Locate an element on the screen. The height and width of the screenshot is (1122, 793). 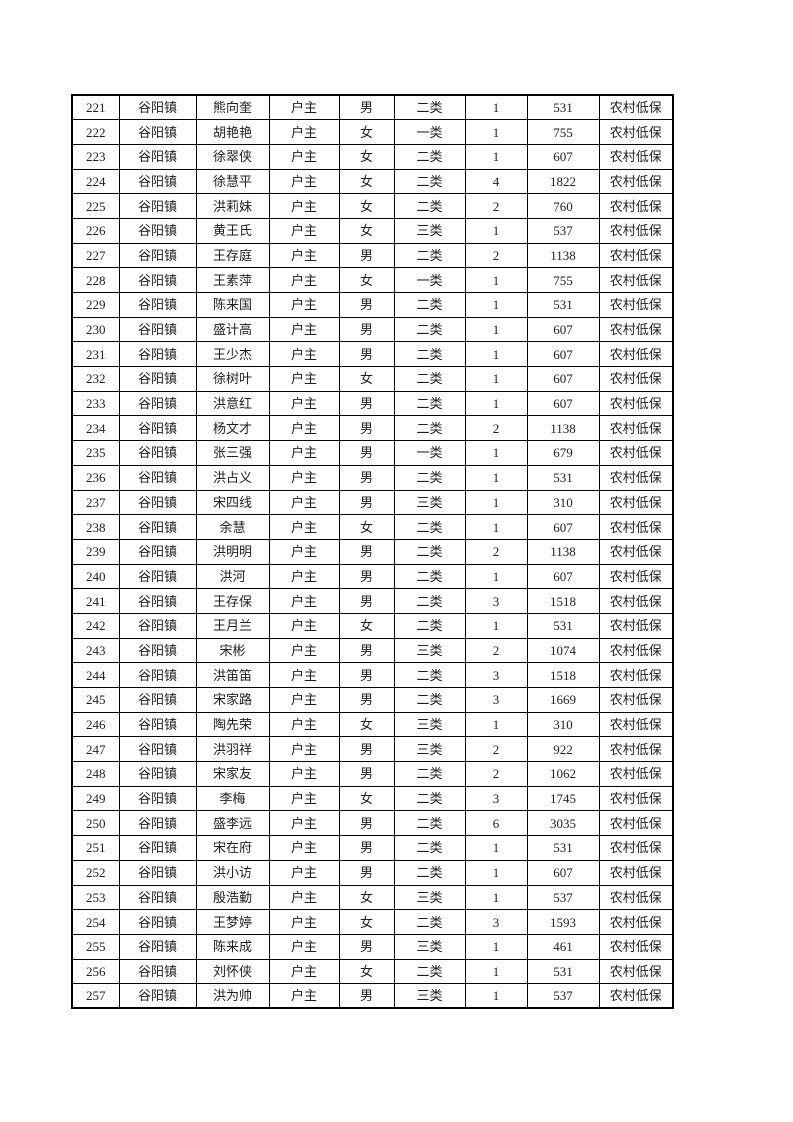
cell-seq: 245 is located at coordinates (95, 700).